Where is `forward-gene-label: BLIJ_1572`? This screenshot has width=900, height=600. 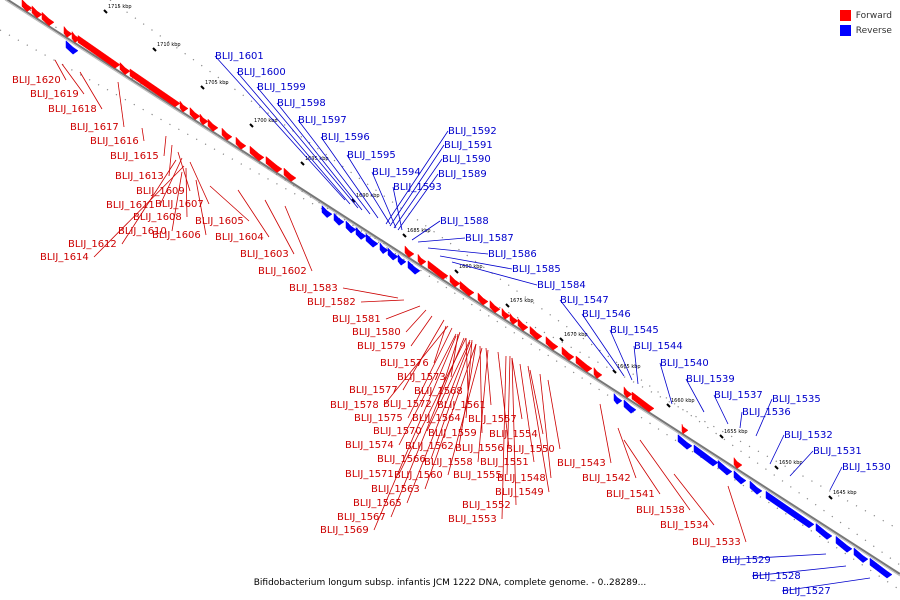
forward-gene-label: BLIJ_1572 is located at coordinates (407, 404).